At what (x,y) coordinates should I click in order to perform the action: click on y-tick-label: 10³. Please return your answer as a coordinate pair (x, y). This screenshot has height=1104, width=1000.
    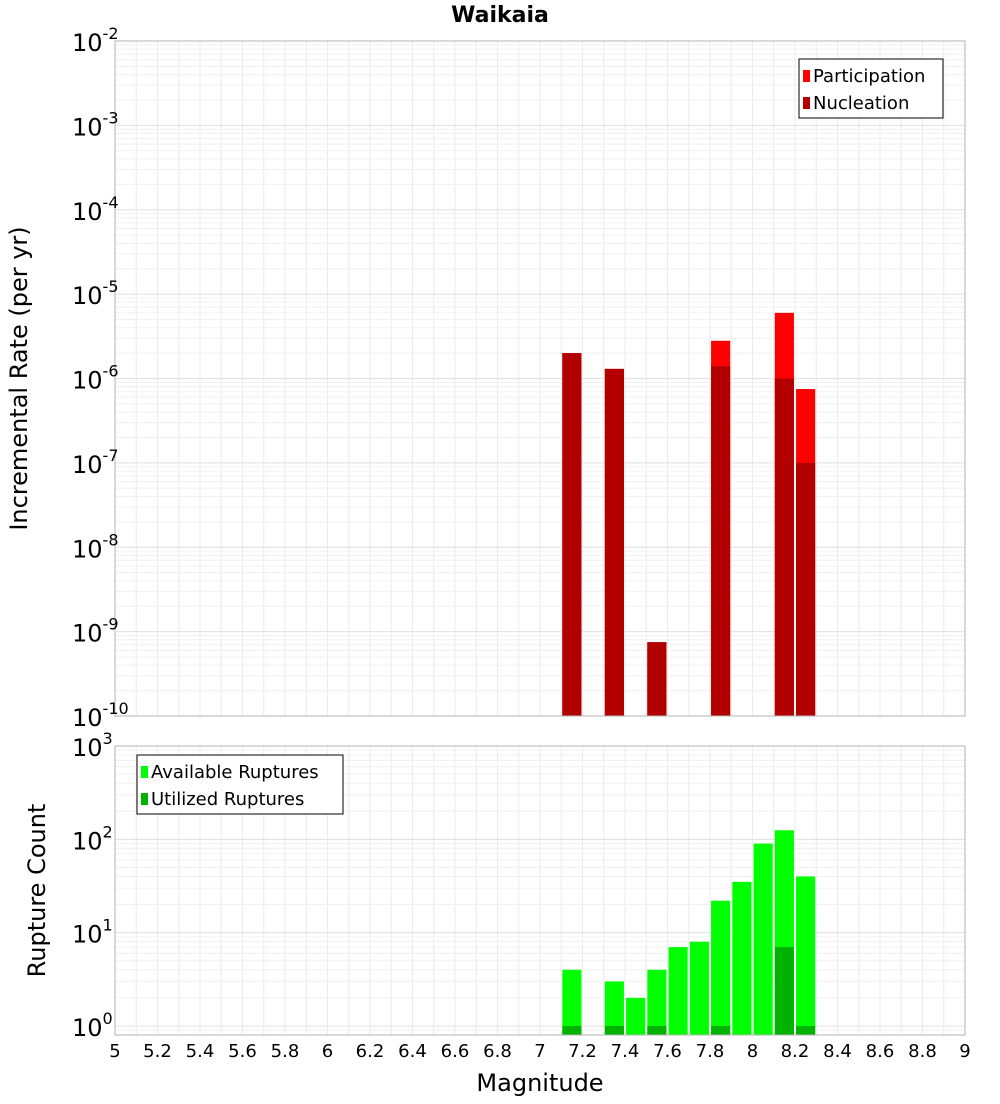
    Looking at the image, I should click on (92, 745).